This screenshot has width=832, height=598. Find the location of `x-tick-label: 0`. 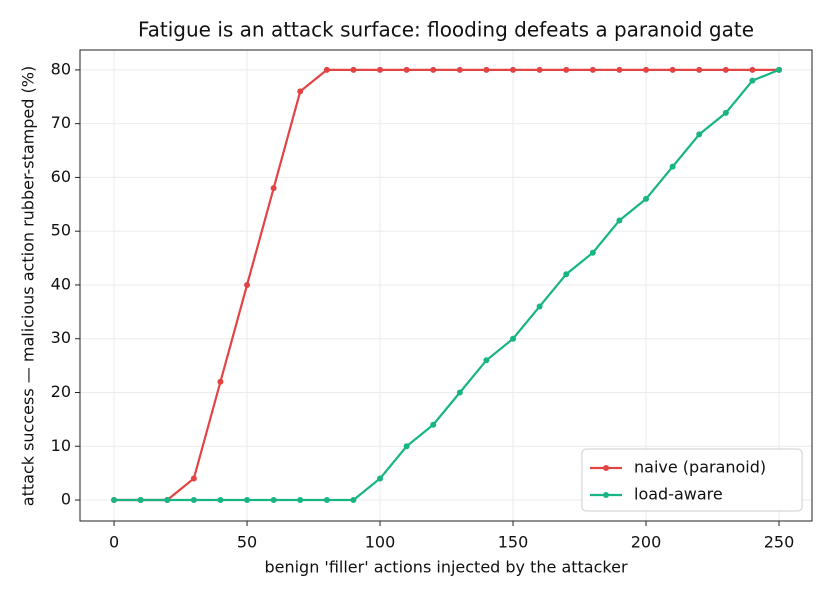

x-tick-label: 0 is located at coordinates (114, 542).